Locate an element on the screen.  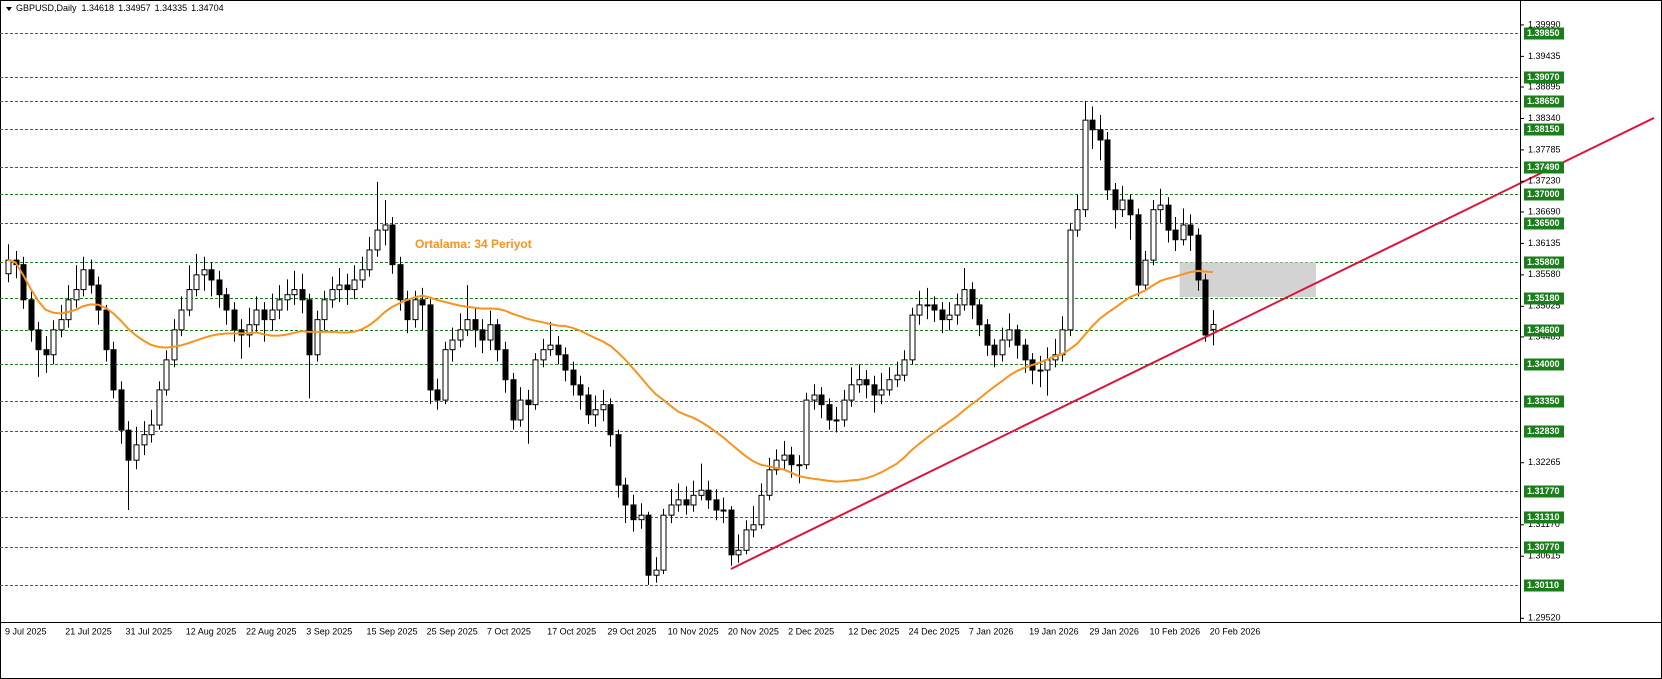
level-label: 1.38150 is located at coordinates (1543, 129).